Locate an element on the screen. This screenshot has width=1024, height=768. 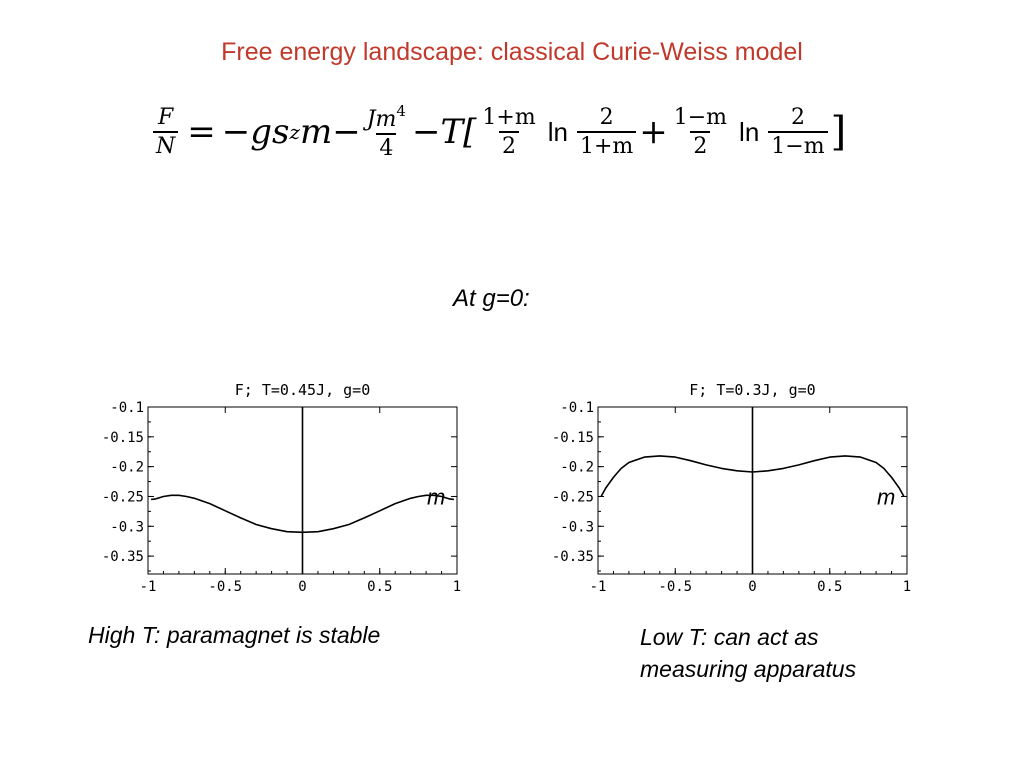
chart-title: F; T=0.3J, g=0 is located at coordinates (752, 390).